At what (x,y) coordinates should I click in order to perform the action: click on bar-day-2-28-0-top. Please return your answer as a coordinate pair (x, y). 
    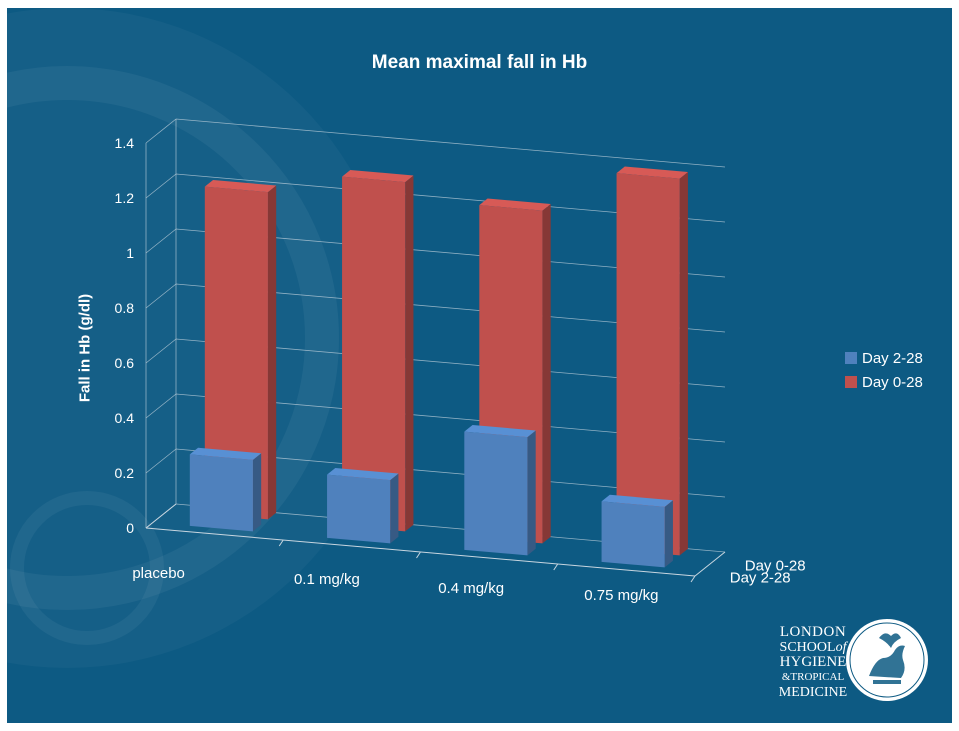
    Looking at the image, I should click on (225, 453).